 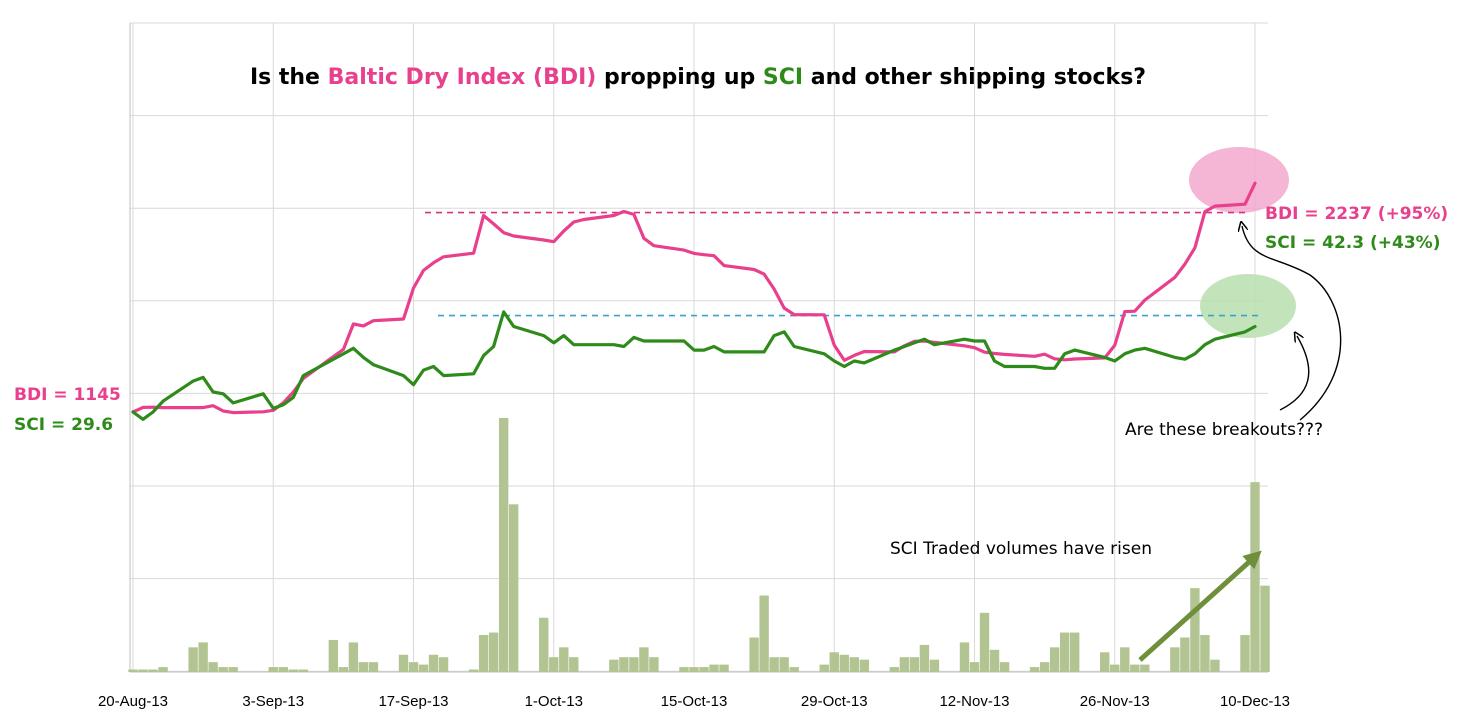 What do you see at coordinates (413, 701) in the screenshot?
I see `x-tick-label: 17-Sep-13` at bounding box center [413, 701].